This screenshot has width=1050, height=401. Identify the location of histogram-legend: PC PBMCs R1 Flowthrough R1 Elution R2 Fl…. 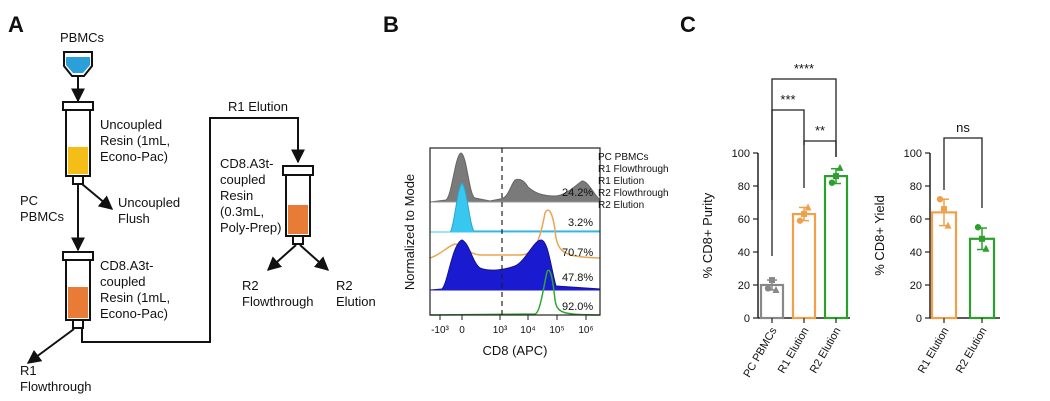
(633, 181).